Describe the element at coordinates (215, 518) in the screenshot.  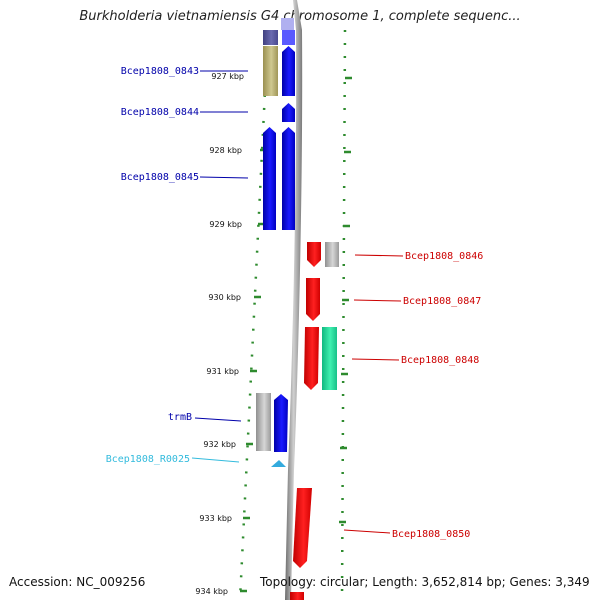
I see `ruler-label-933: 933 kbp` at that location.